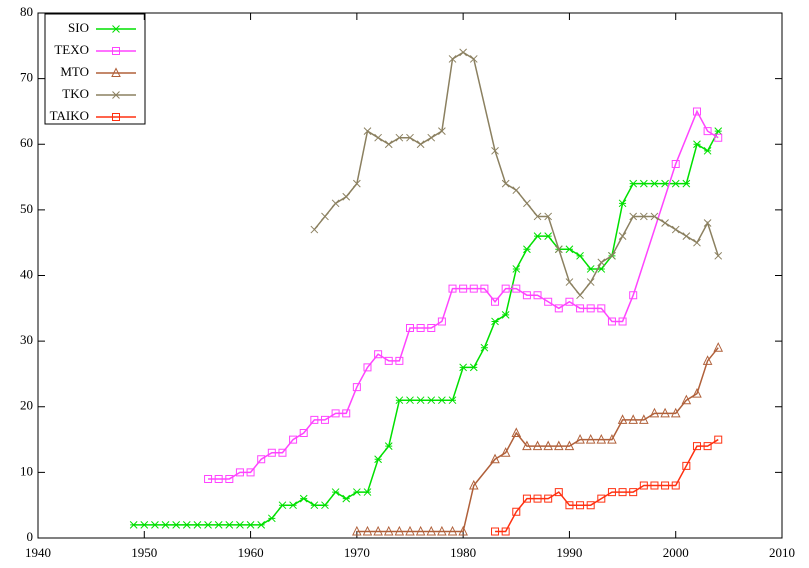 This screenshot has width=809, height=568. What do you see at coordinates (607, 485) in the screenshot?
I see `series-line` at bounding box center [607, 485].